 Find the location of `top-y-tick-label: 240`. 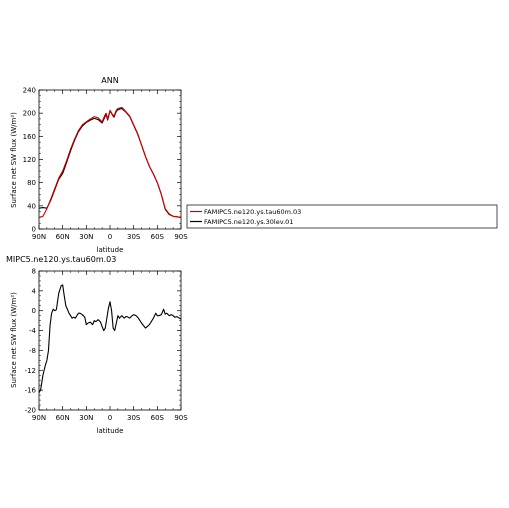

top-y-tick-label: 240 is located at coordinates (29, 91).